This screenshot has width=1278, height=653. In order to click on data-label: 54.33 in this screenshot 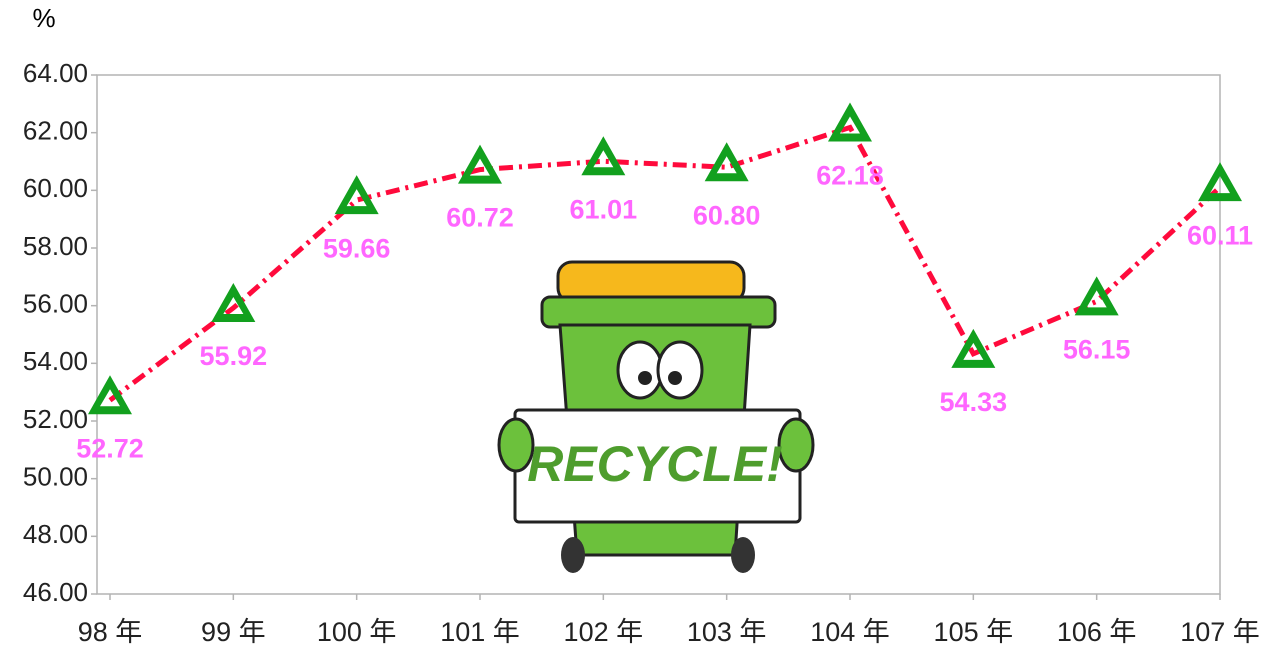, I will do `click(974, 402)`.